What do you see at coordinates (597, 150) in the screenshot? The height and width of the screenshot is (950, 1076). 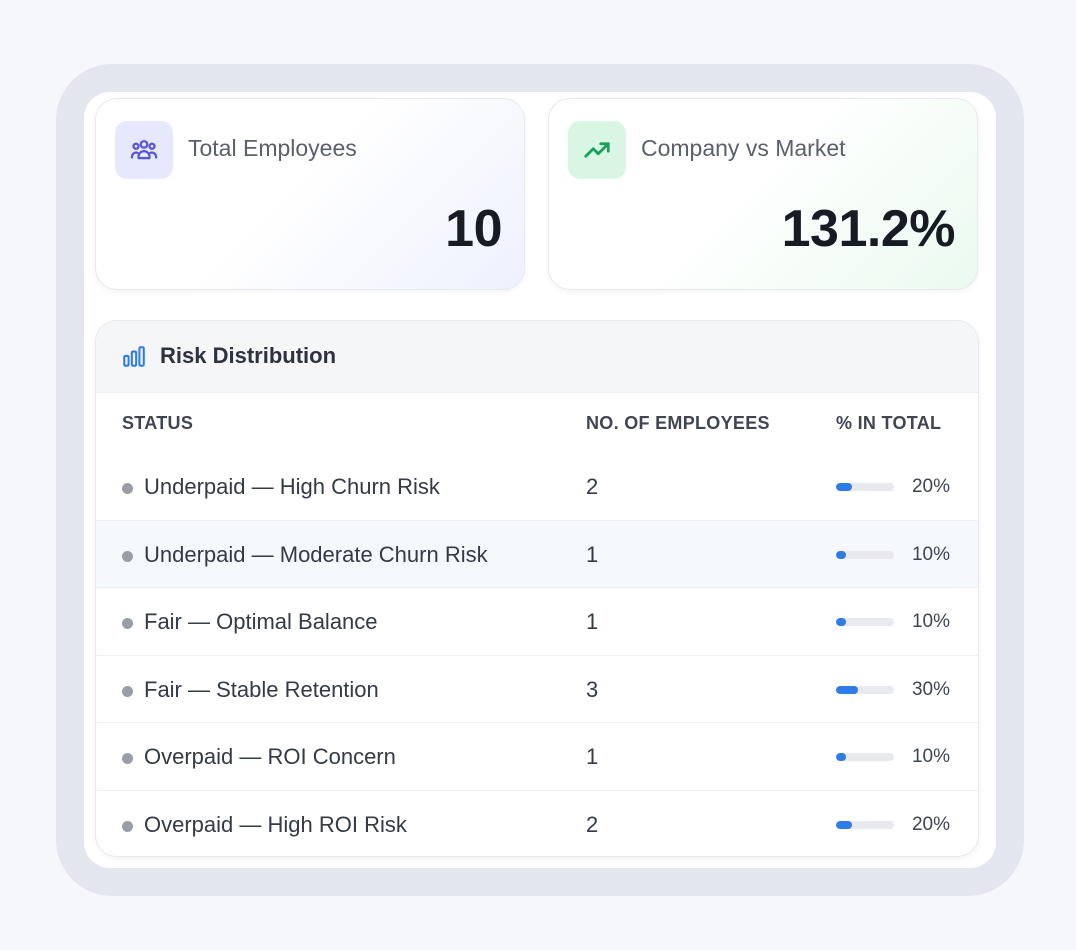 I see `trending-up-icon` at bounding box center [597, 150].